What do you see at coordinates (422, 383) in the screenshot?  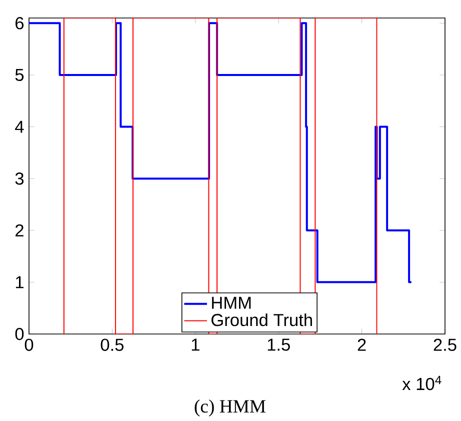 I see `text: x 10$^{4}$` at bounding box center [422, 383].